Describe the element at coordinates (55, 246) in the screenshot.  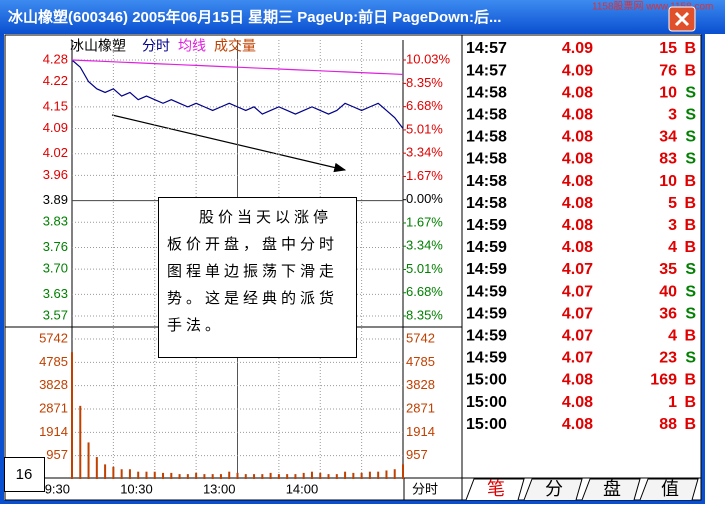
I see `y-tick-label: 3.76` at that location.